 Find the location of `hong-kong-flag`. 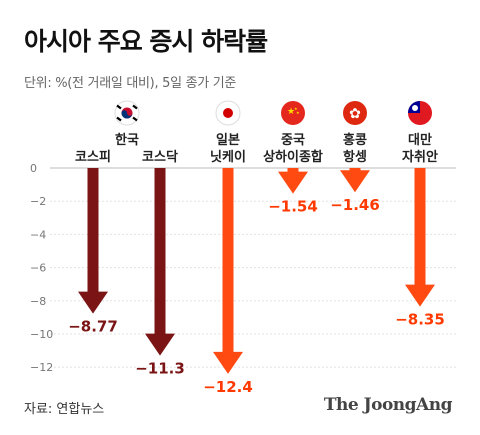

hong-kong-flag is located at coordinates (355, 113).